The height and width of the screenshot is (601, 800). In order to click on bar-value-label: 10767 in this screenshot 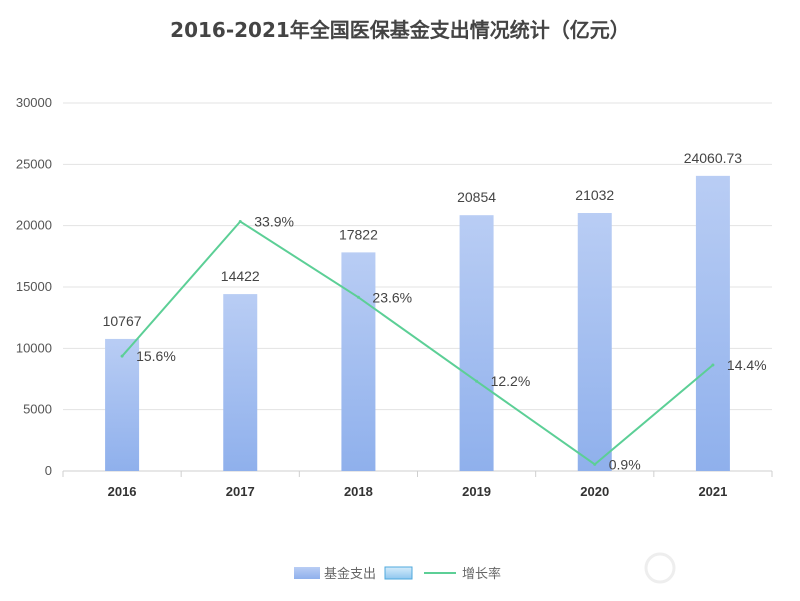, I will do `click(122, 321)`.